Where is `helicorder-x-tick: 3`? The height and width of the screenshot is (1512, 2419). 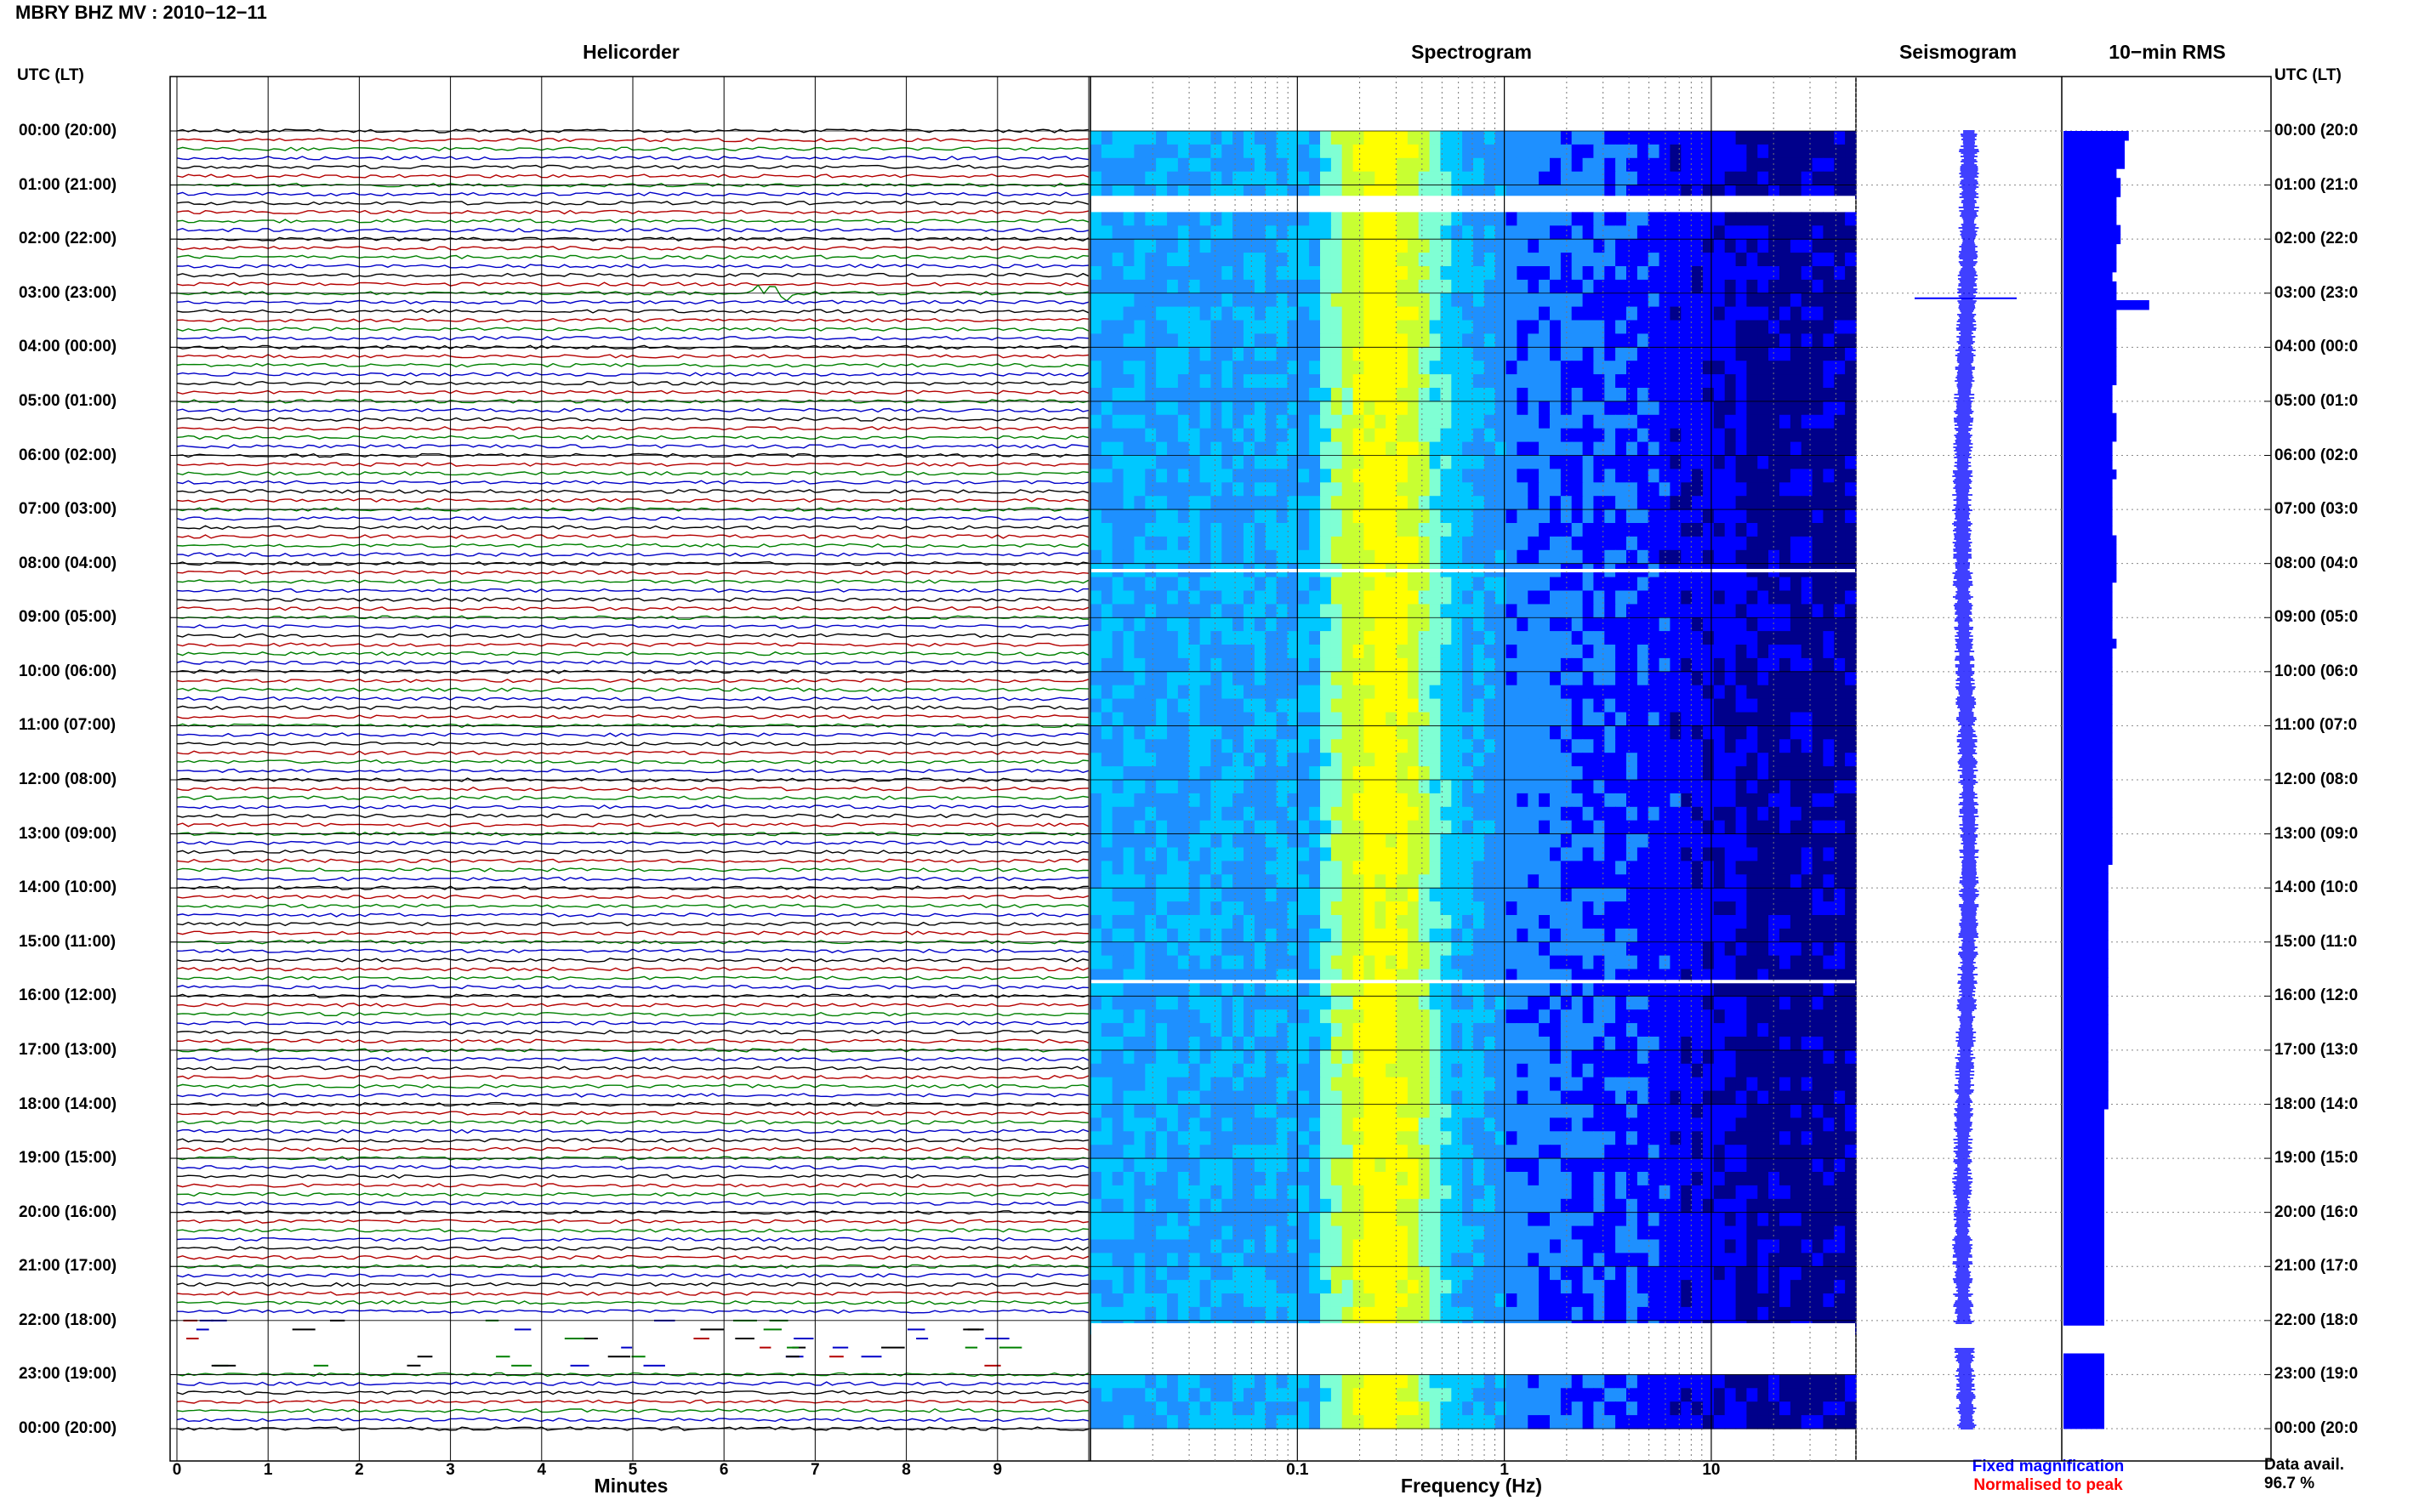 helicorder-x-tick: 3 is located at coordinates (450, 1470).